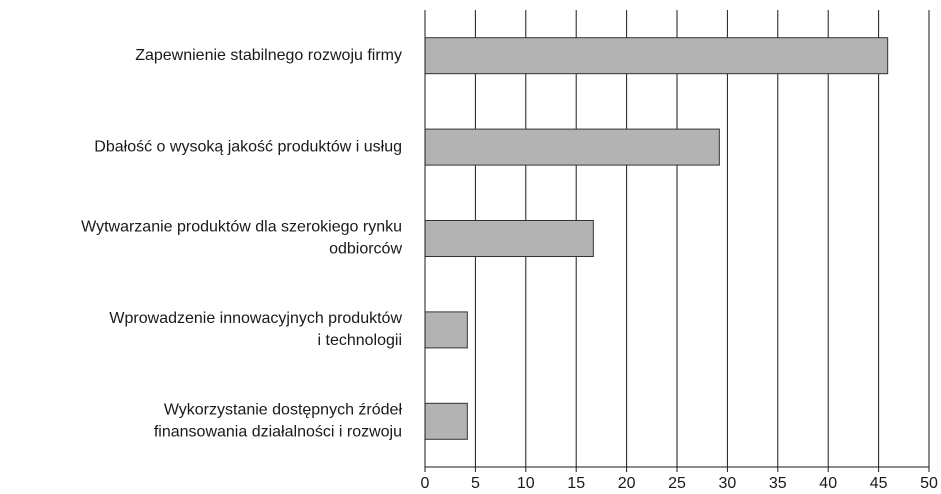 The width and height of the screenshot is (941, 494). I want to click on x-tick-label: 35, so click(778, 483).